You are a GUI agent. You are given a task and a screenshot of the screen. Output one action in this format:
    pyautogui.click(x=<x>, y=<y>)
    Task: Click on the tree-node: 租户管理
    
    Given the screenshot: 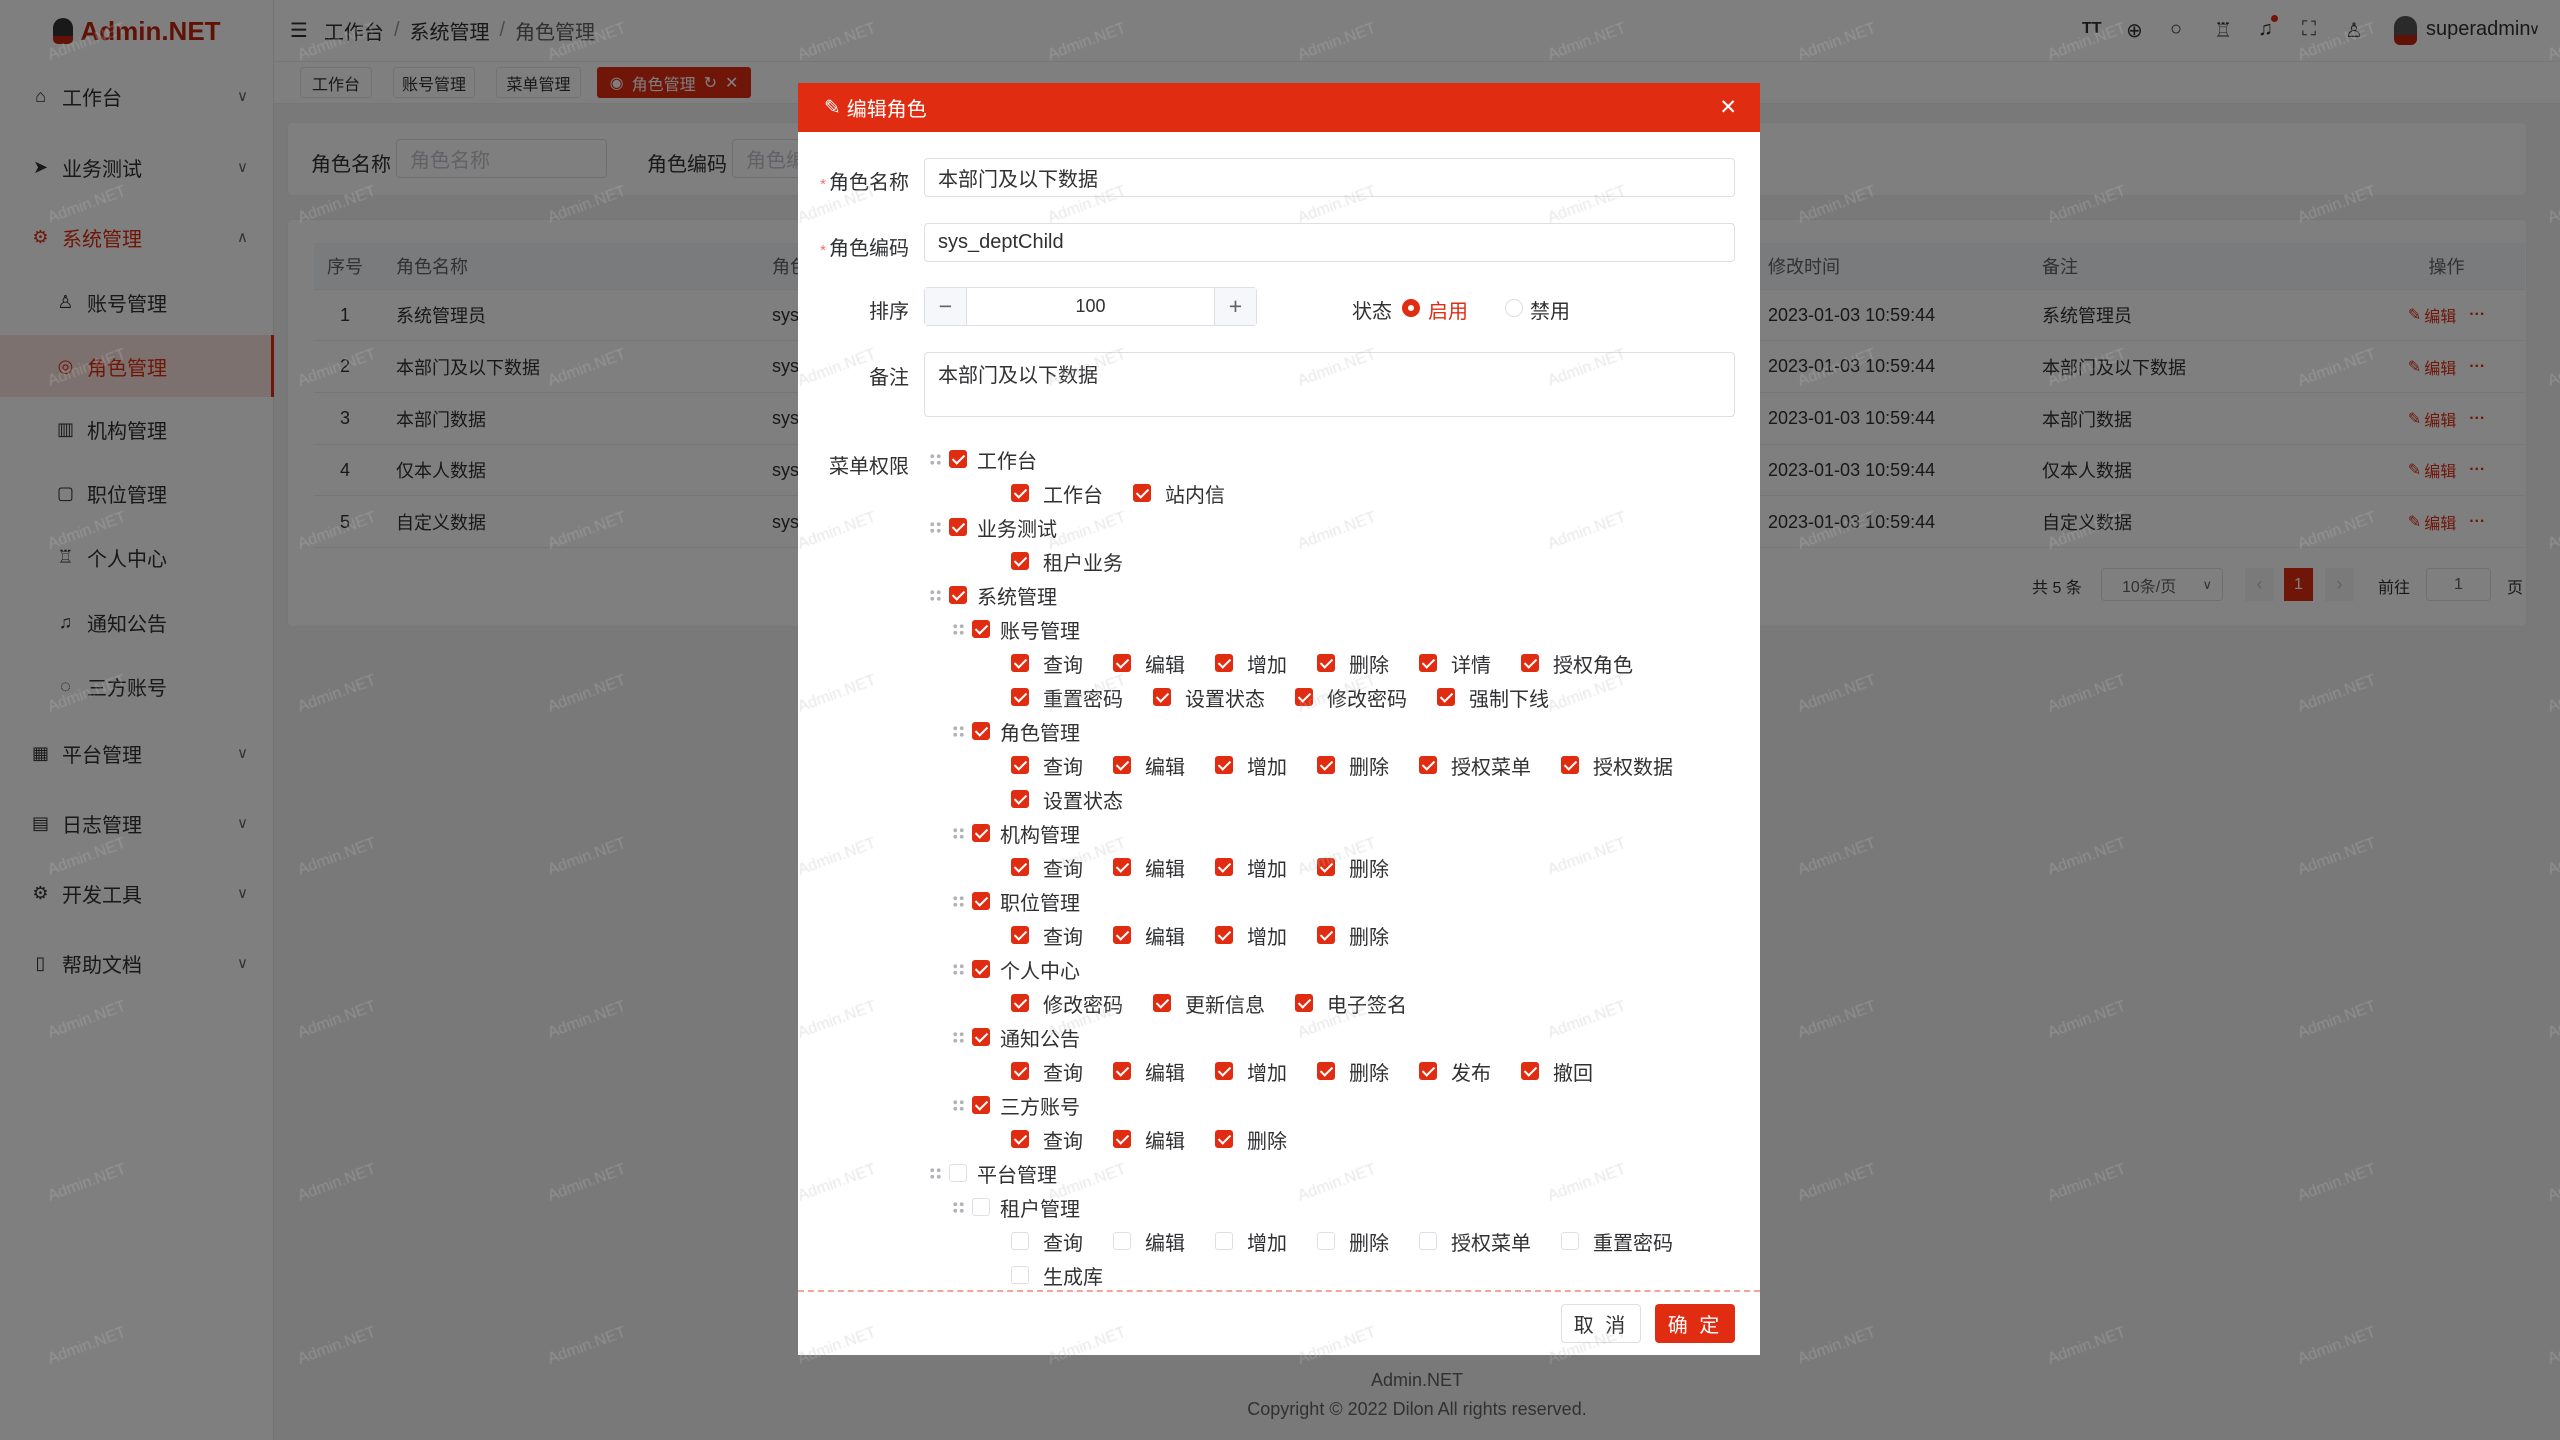 What is the action you would take?
    pyautogui.click(x=1016, y=1207)
    